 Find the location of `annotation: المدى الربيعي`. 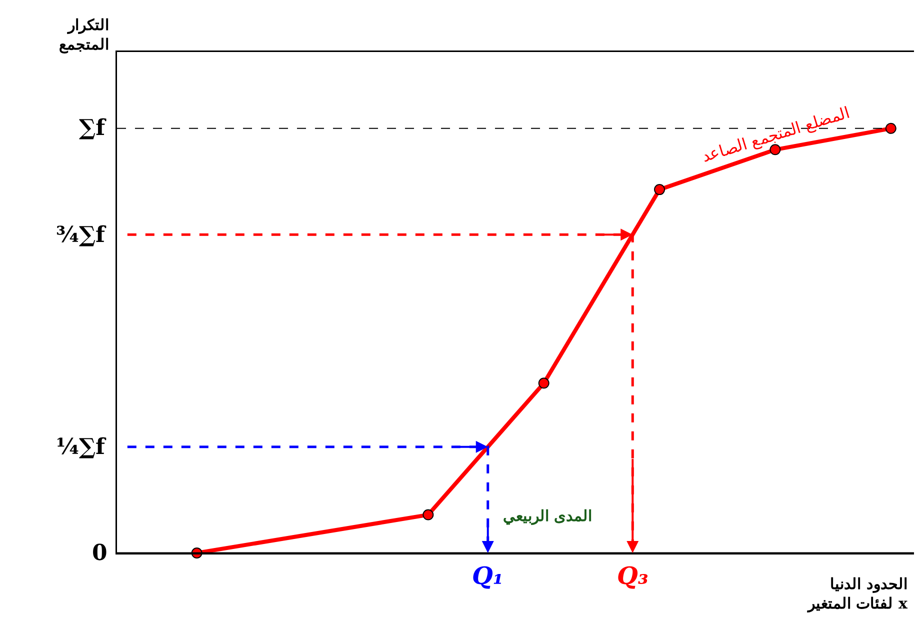

annotation: المدى الربيعي is located at coordinates (547, 516).